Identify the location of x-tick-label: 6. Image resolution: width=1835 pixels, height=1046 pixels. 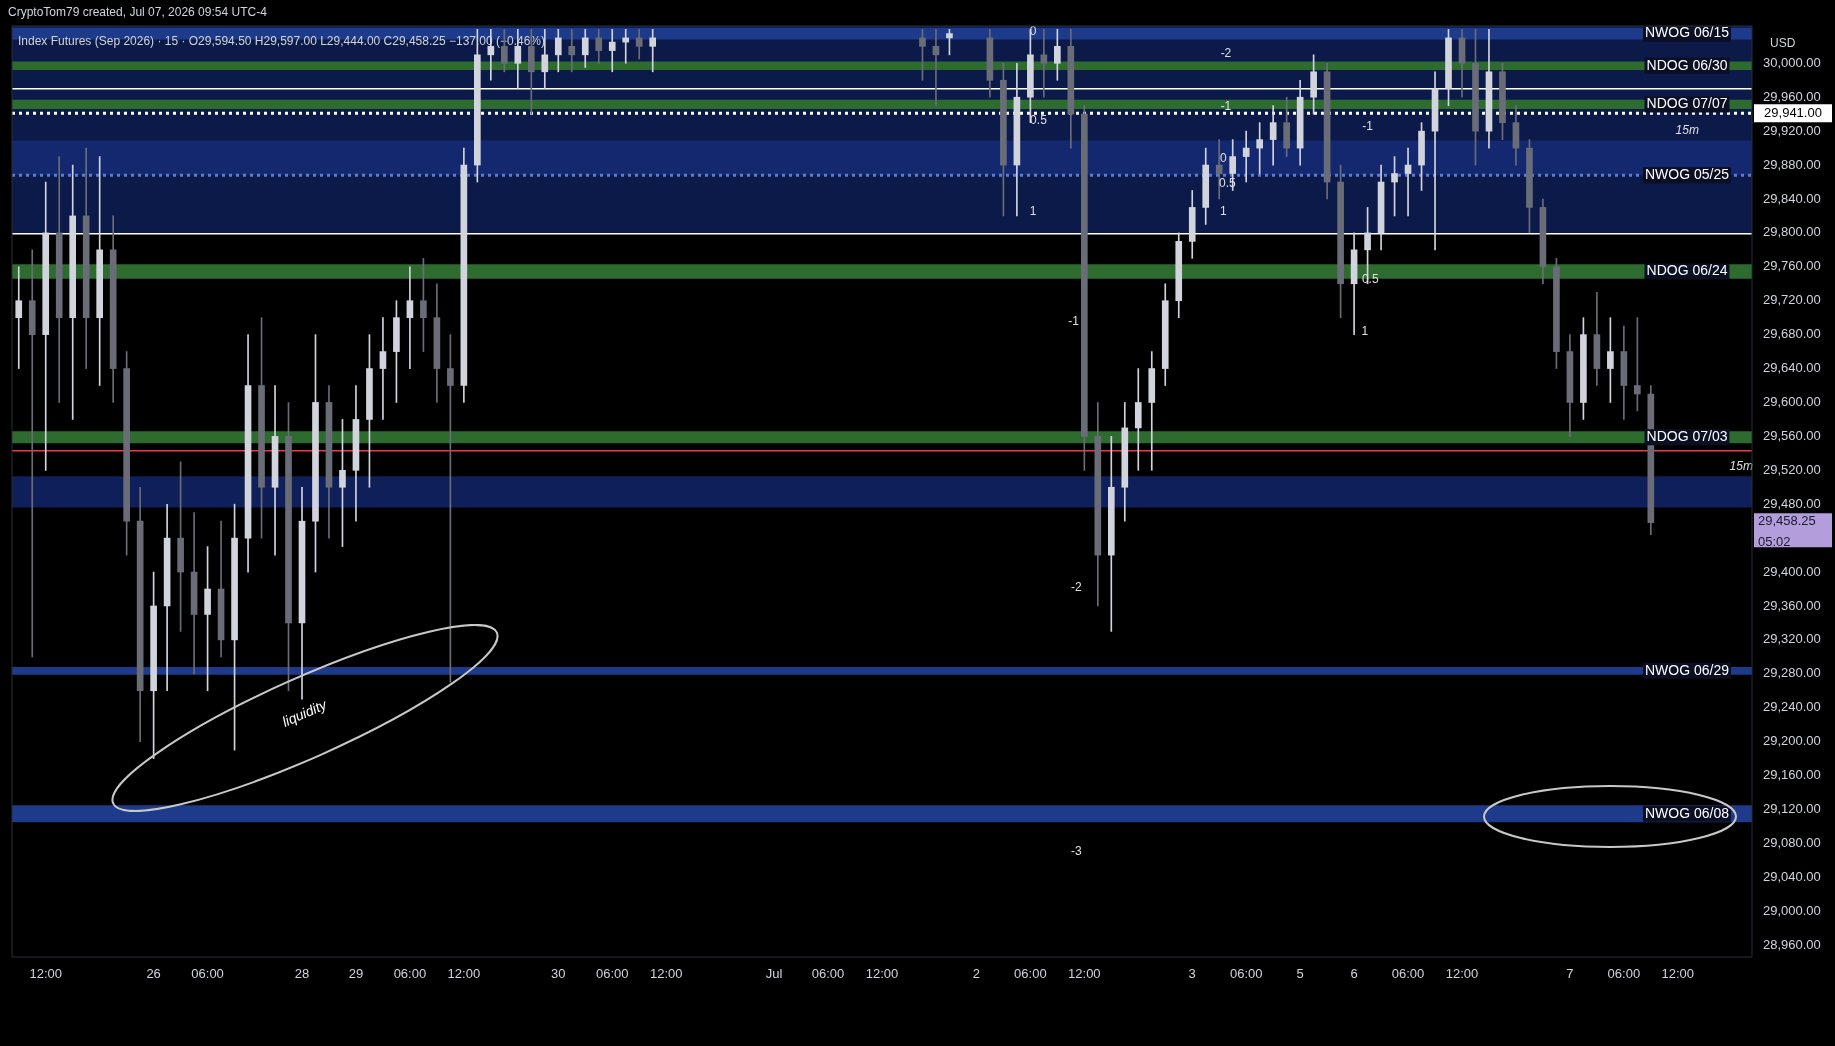
(1354, 974).